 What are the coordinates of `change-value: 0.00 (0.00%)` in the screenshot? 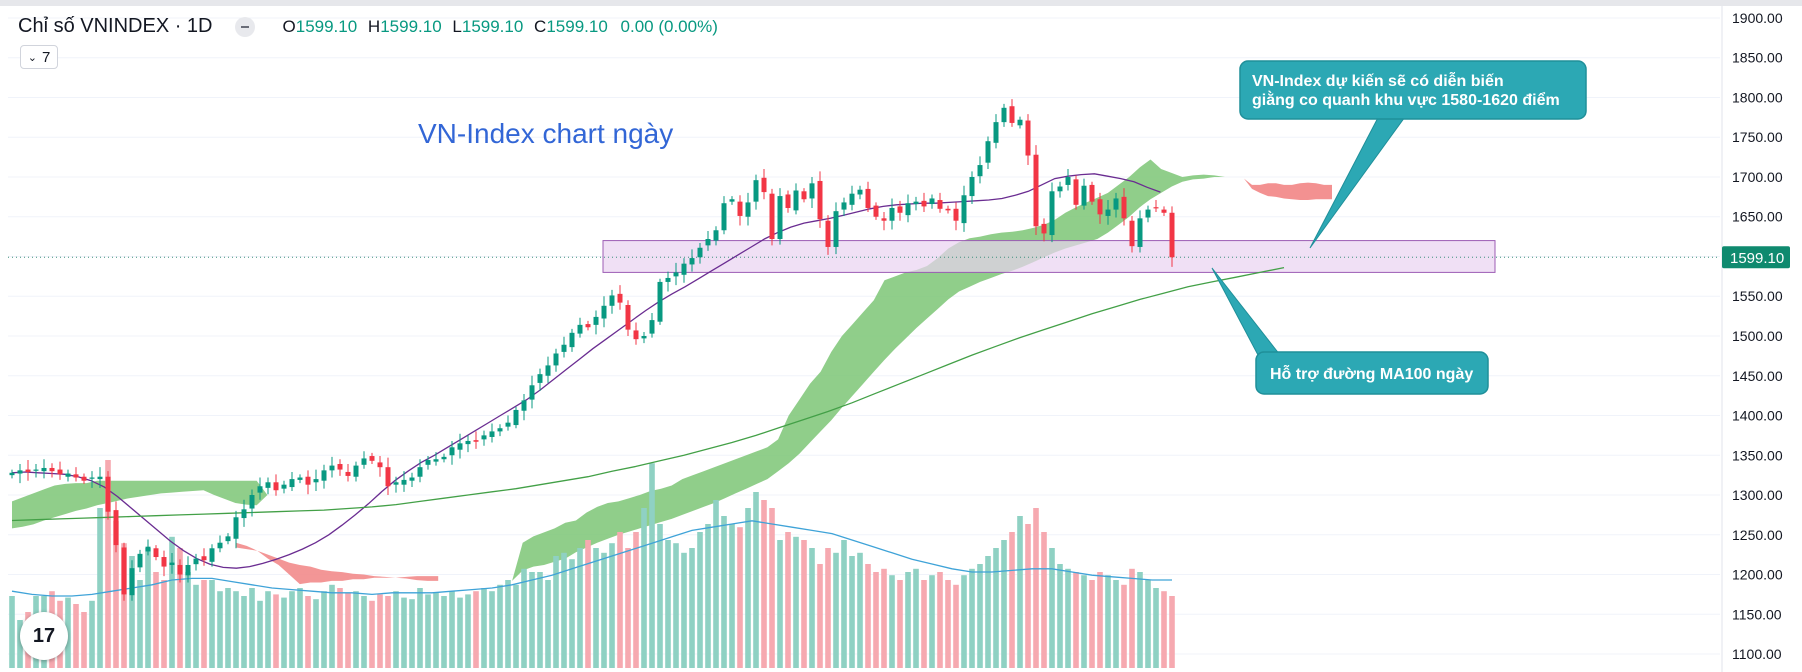 It's located at (669, 26).